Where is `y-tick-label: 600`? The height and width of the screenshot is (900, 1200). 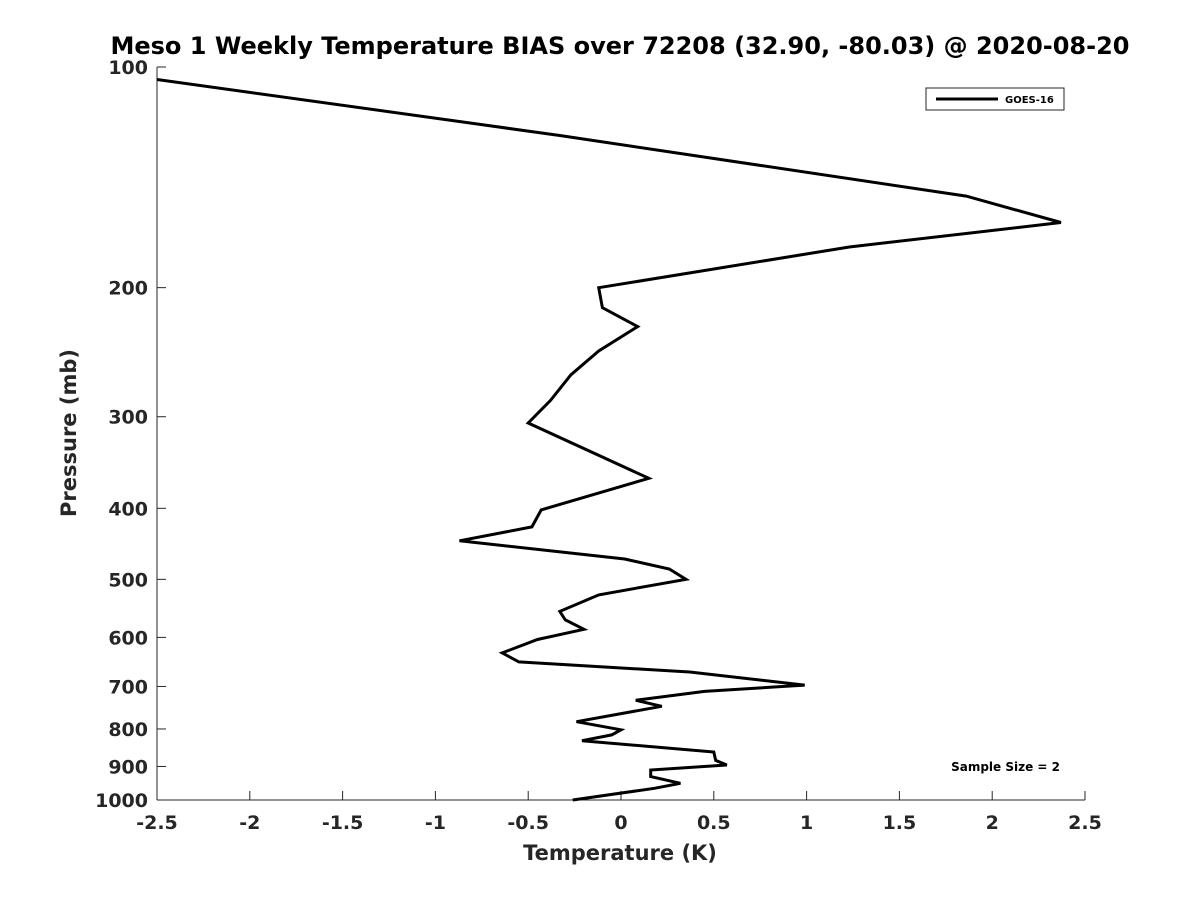 y-tick-label: 600 is located at coordinates (128, 638).